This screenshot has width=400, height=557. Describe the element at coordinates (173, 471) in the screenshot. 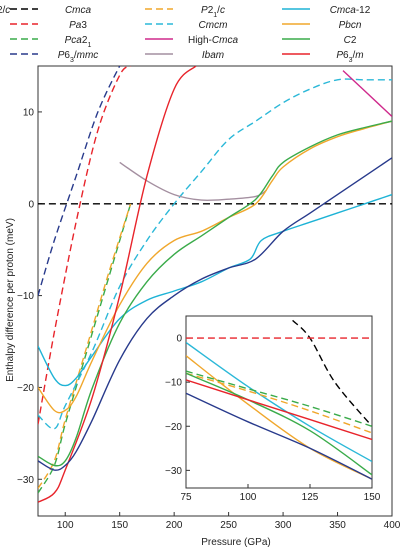

I see `inset-ytick-label: −30` at that location.